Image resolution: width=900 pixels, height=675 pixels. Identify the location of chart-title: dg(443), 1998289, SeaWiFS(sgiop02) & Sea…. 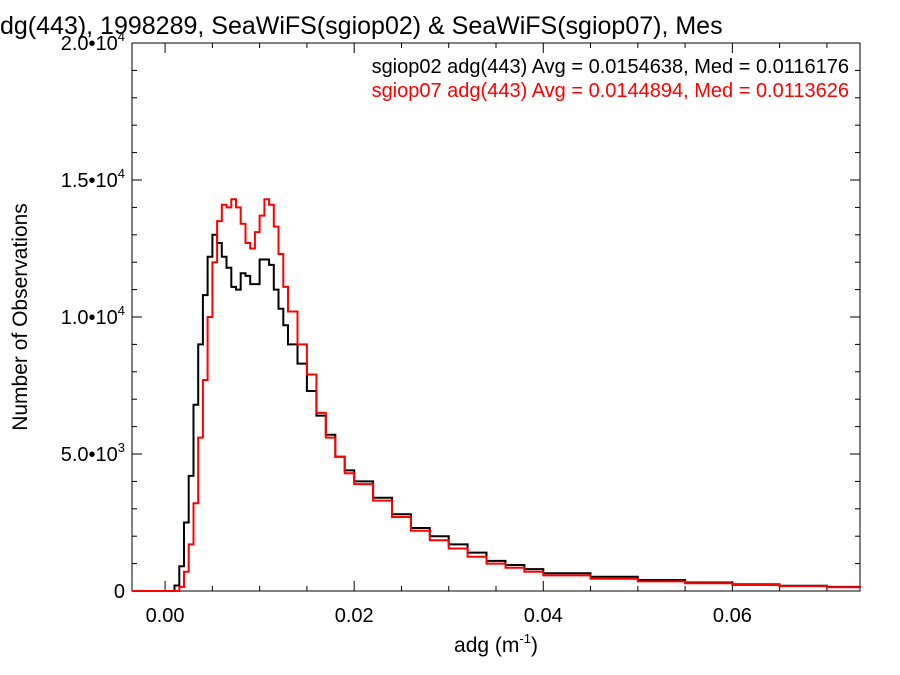
(361, 26).